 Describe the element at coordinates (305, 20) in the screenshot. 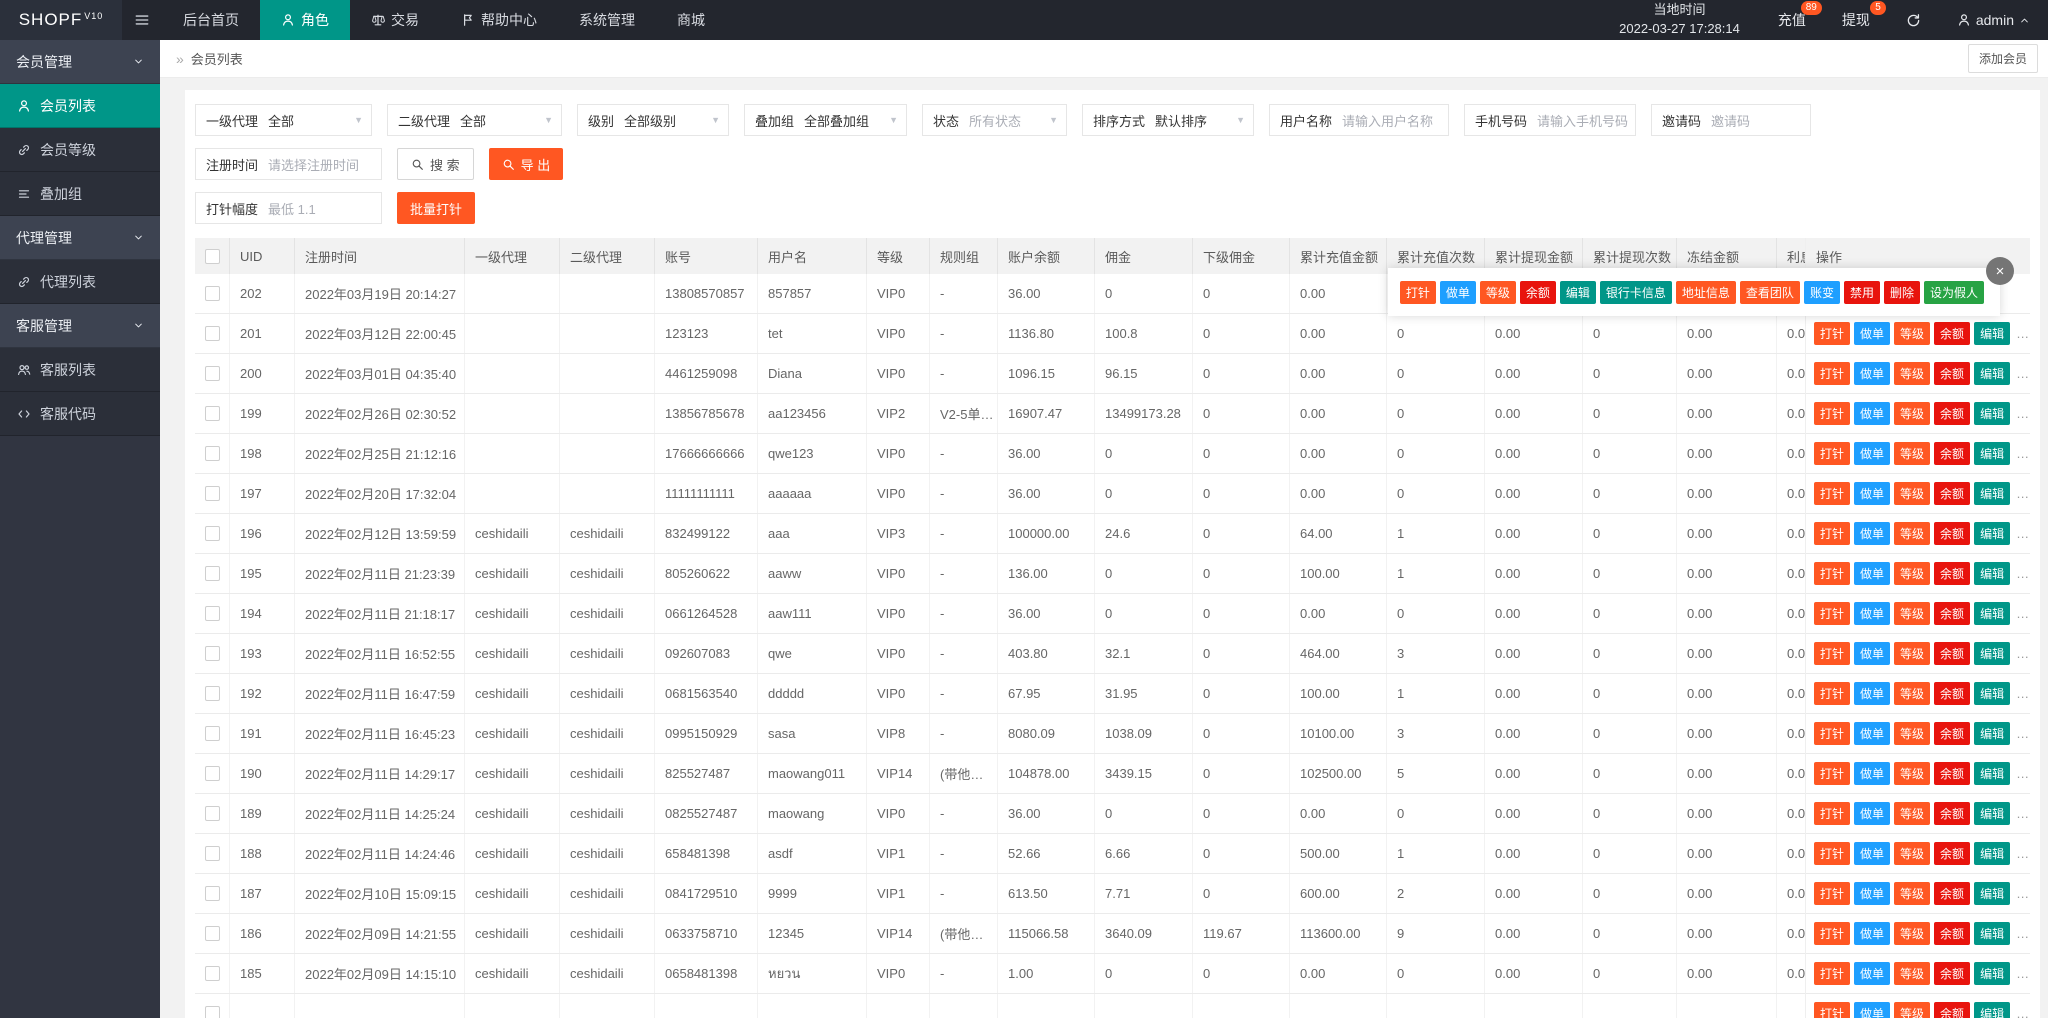

I see `top-menu-roles: 角色` at that location.